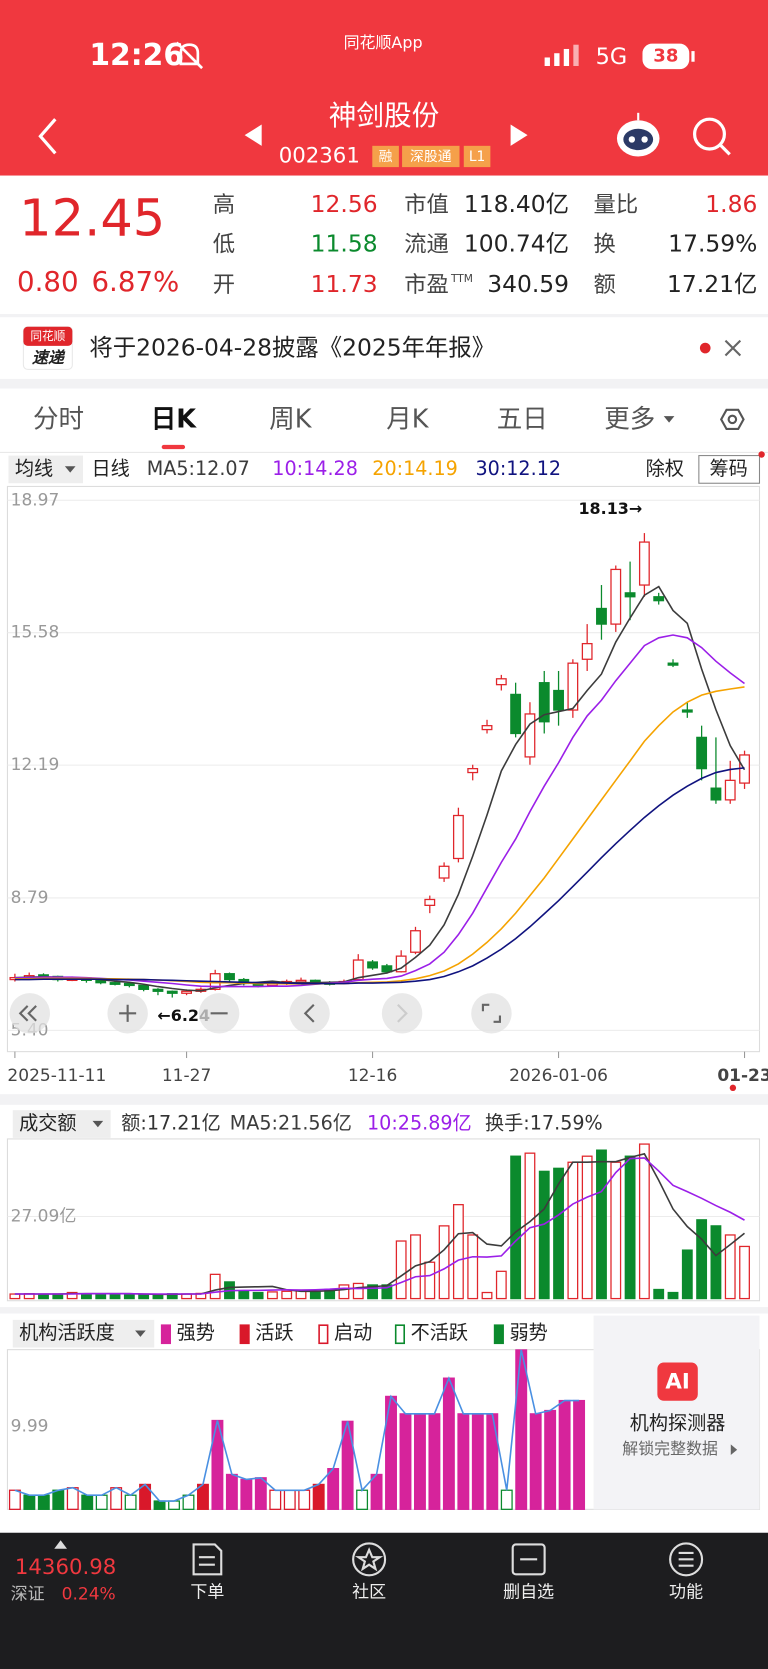 The width and height of the screenshot is (768, 1669). What do you see at coordinates (605, 244) in the screenshot?
I see `stat-label: 换` at bounding box center [605, 244].